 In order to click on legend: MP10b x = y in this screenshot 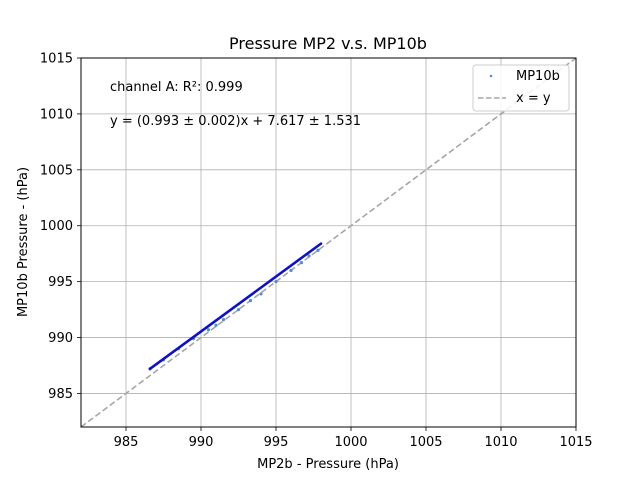, I will do `click(521, 88)`.